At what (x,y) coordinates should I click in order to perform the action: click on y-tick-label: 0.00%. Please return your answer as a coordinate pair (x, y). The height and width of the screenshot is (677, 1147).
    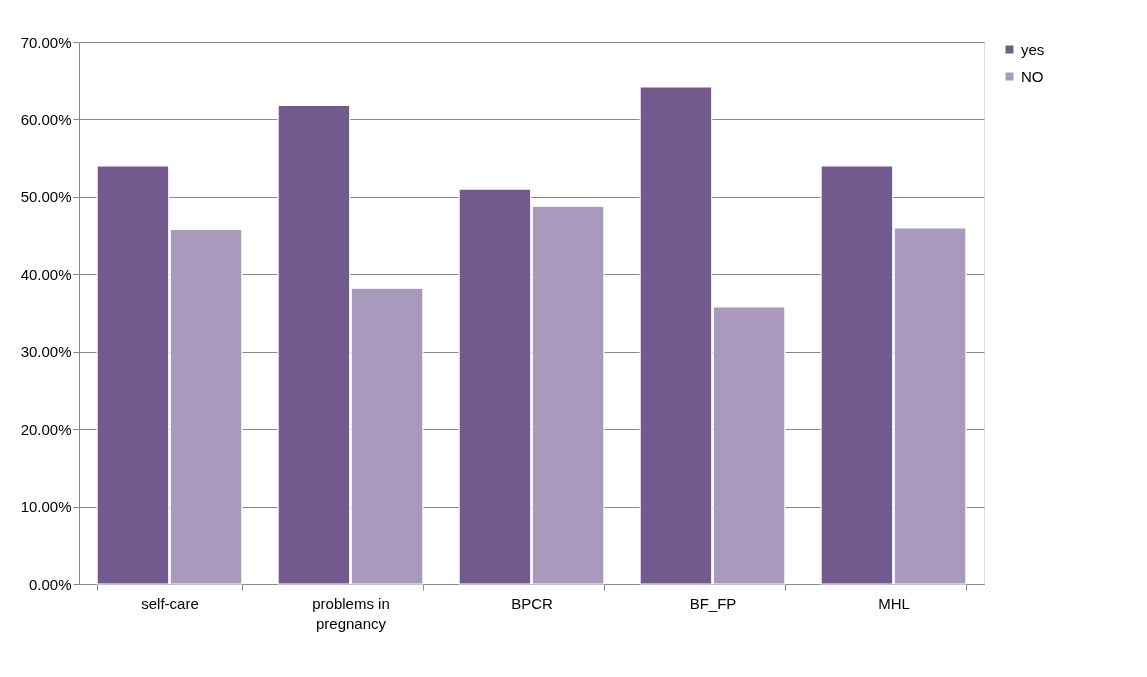
    Looking at the image, I should click on (50, 584).